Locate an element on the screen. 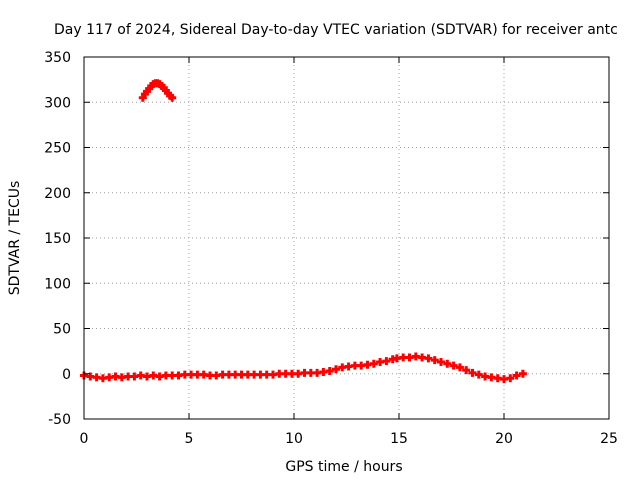 Image resolution: width=640 pixels, height=480 pixels. y-tick-label: 200 is located at coordinates (57, 194).